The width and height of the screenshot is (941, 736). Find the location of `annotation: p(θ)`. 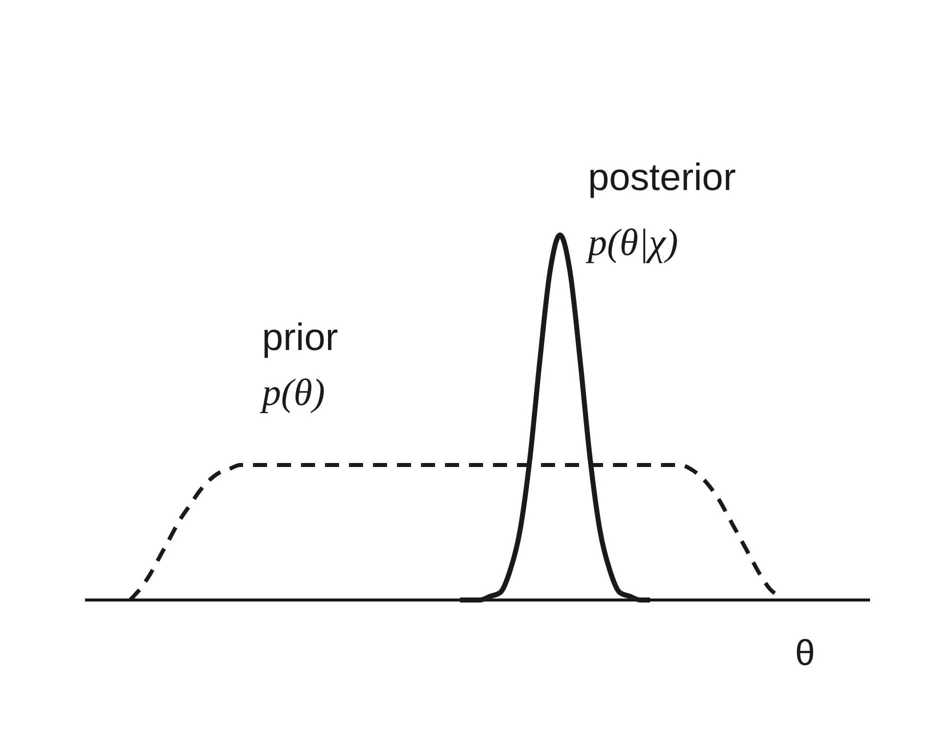

annotation: p(θ) is located at coordinates (292, 393).